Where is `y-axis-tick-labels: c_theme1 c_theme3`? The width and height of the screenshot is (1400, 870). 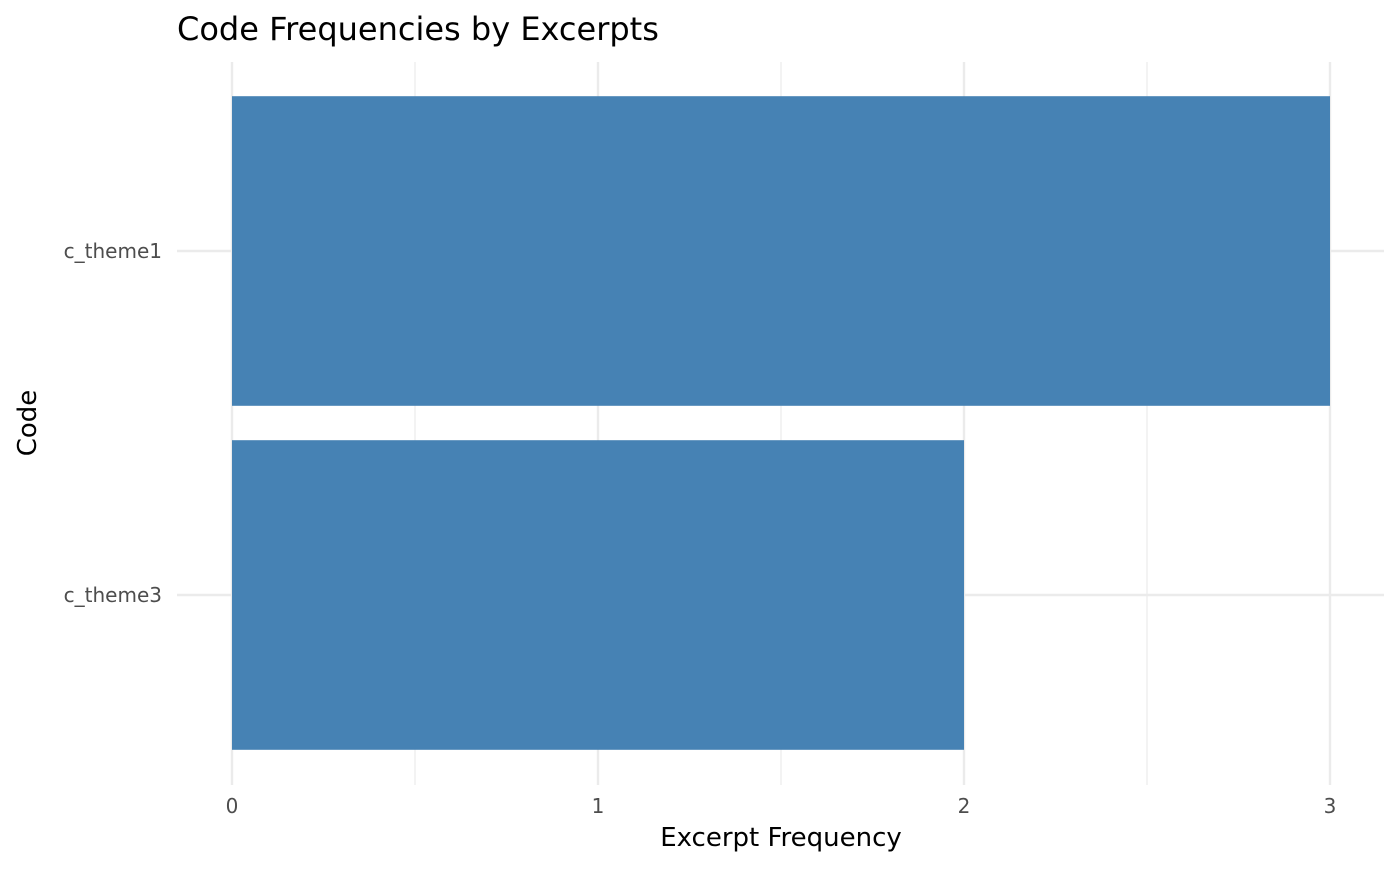
y-axis-tick-labels: c_theme1 c_theme3 is located at coordinates (113, 423).